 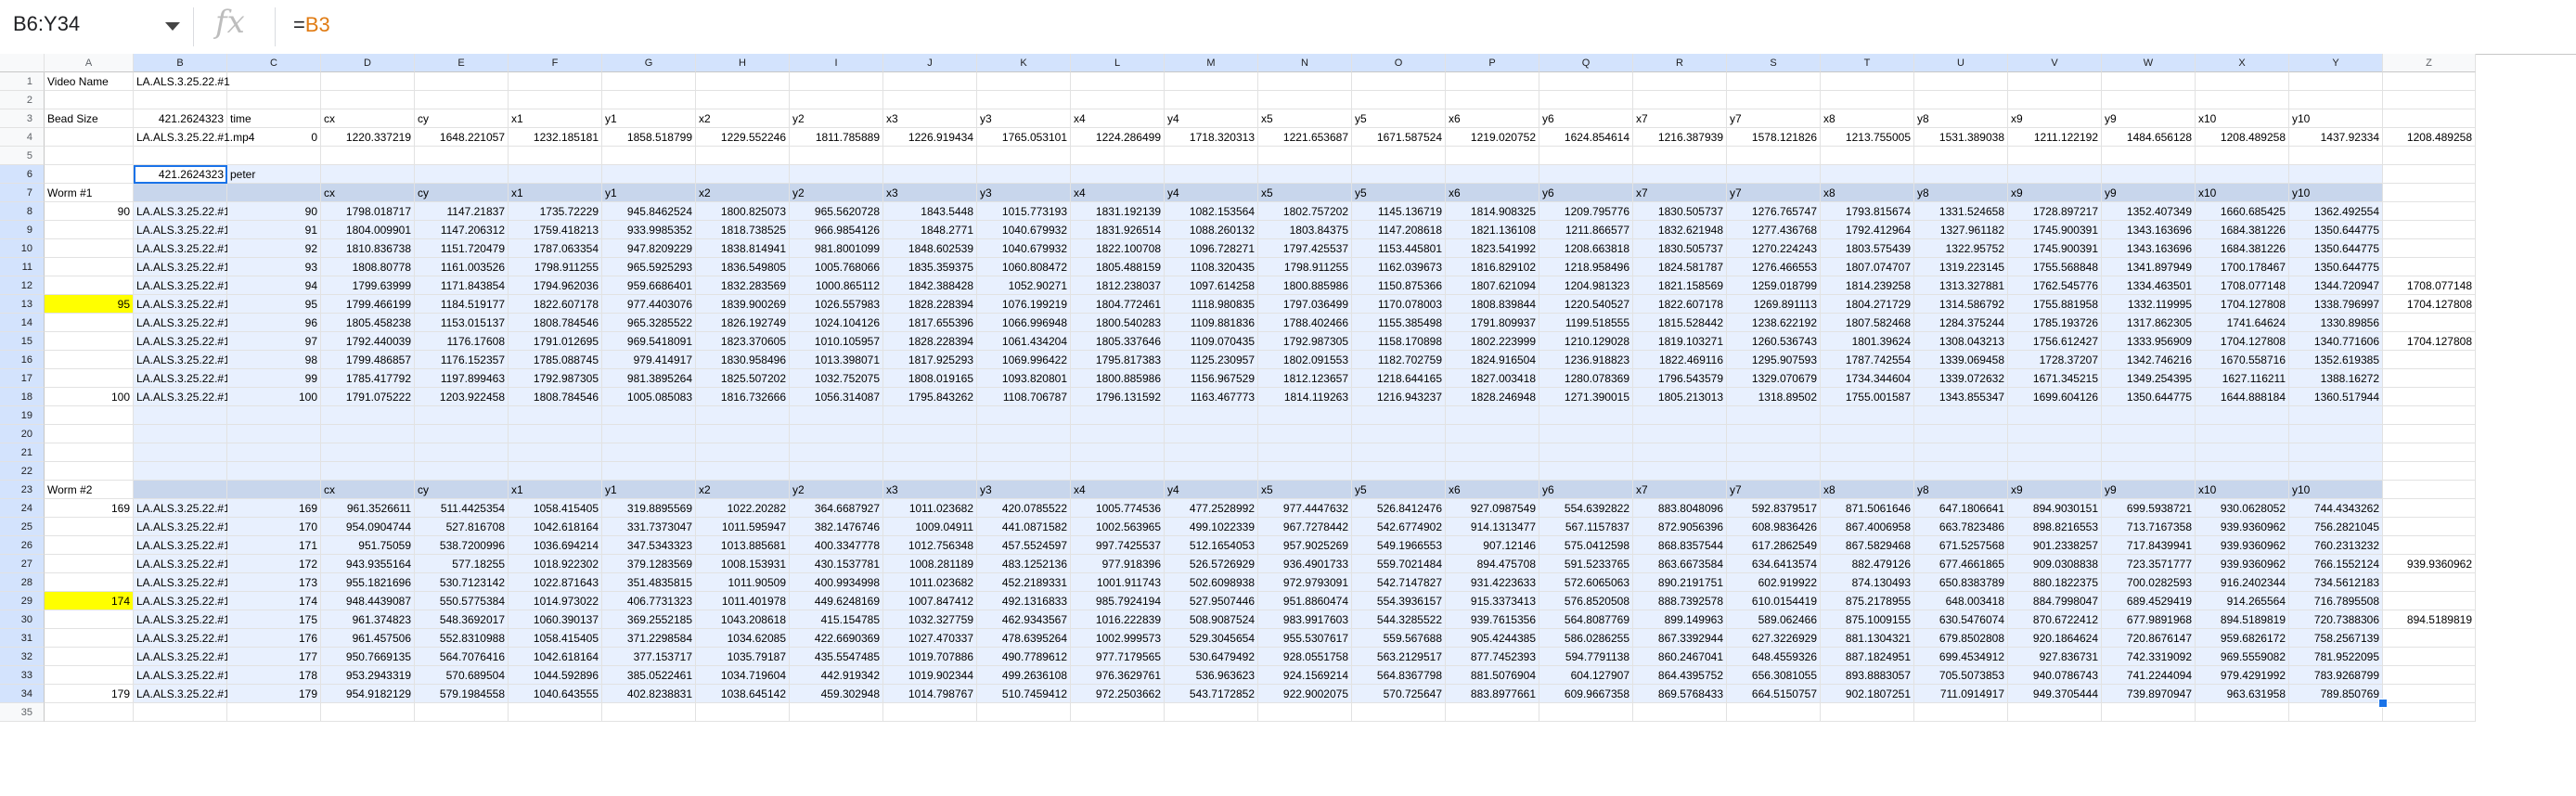 I want to click on data-cell: 549.1966553, so click(x=1399, y=545).